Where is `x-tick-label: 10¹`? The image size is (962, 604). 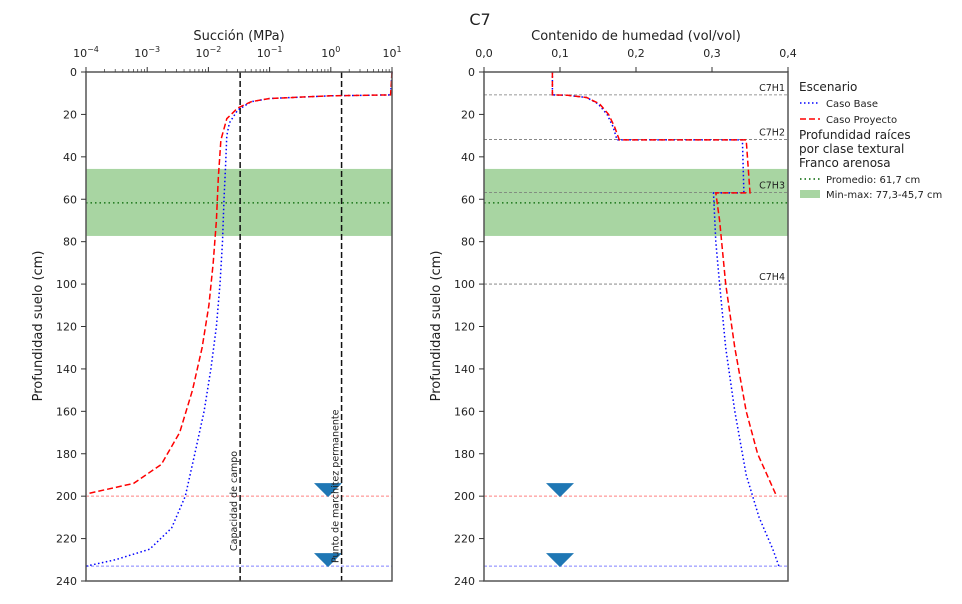 x-tick-label: 10¹ is located at coordinates (391, 52).